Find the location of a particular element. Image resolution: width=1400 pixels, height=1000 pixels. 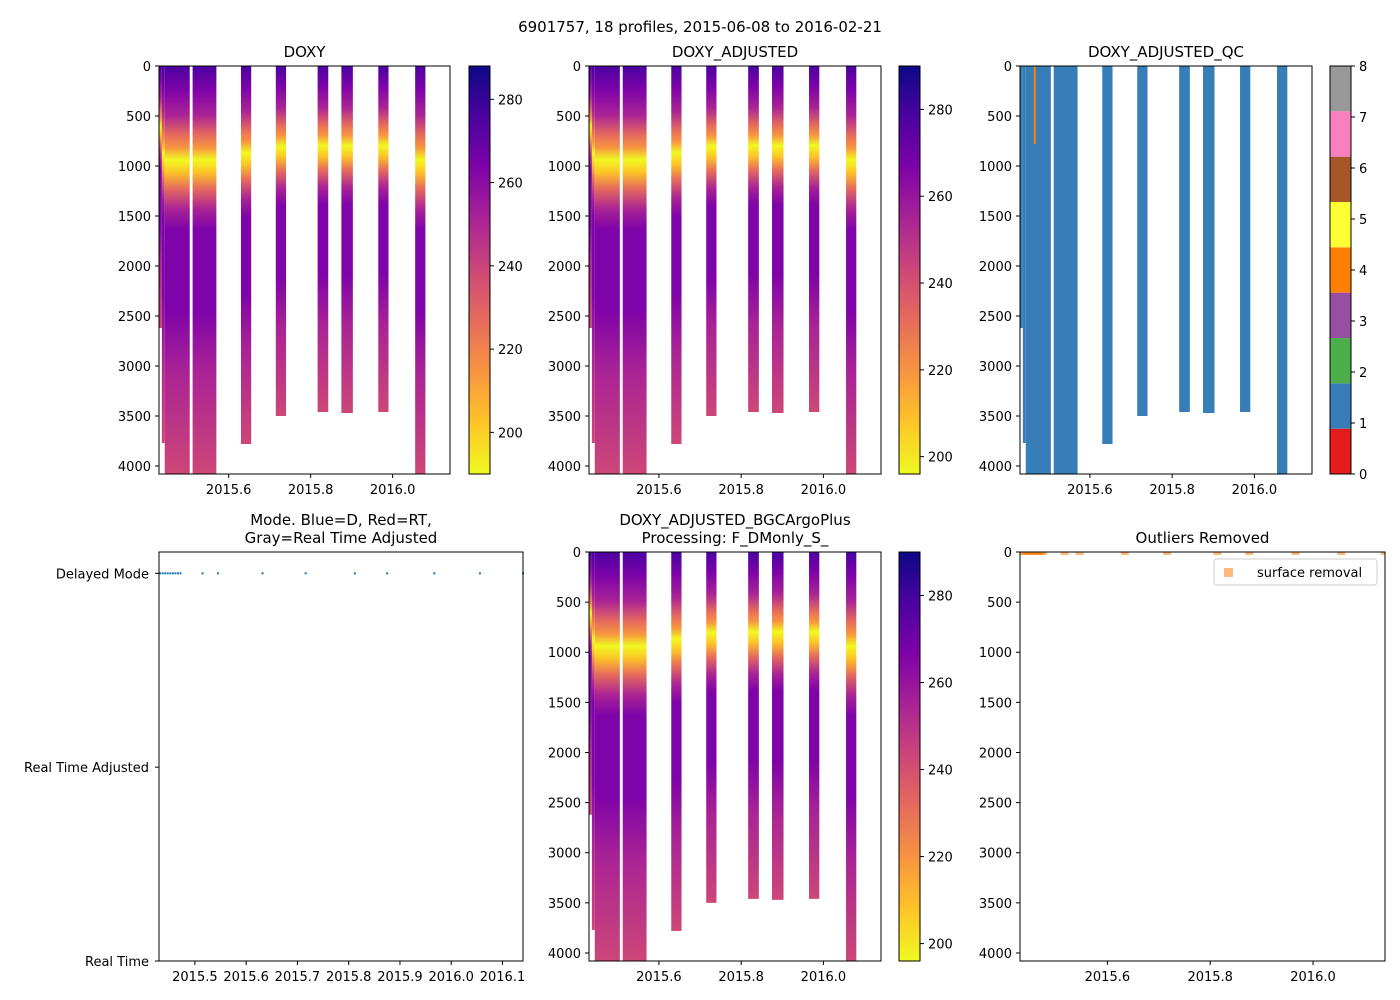

outliers-legend-box is located at coordinates (1295, 572).